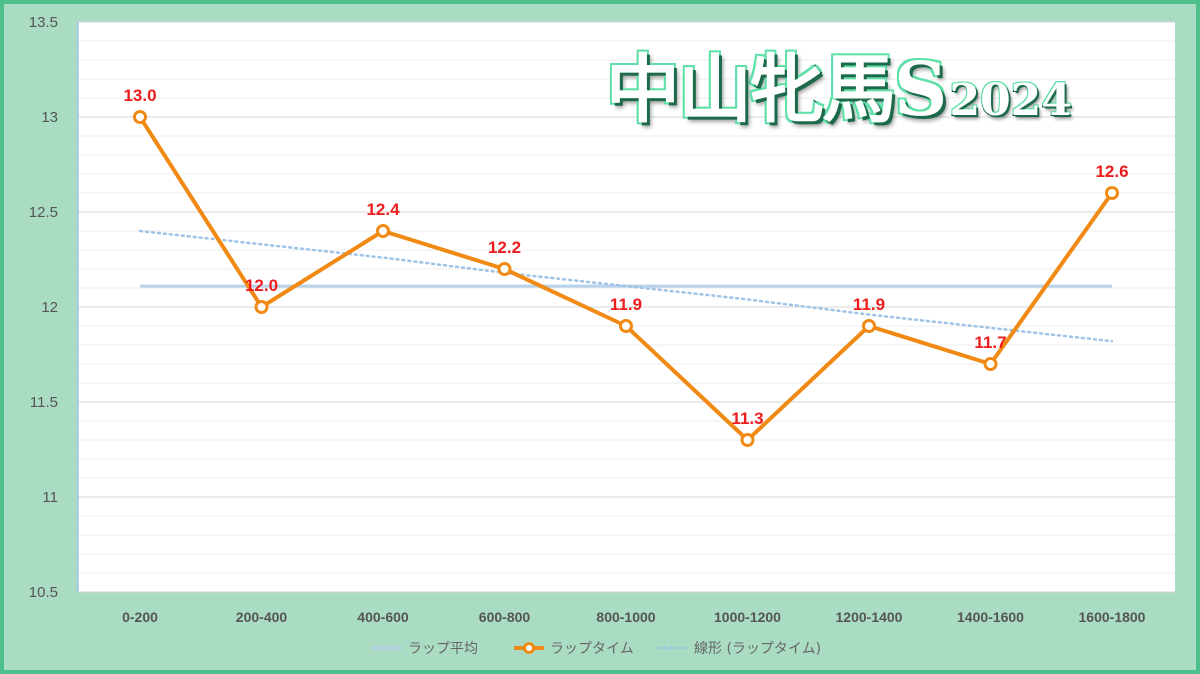 The height and width of the screenshot is (674, 1200). I want to click on legend: ラップ平均 ラップタイム 線形 (ラップタイム), so click(596, 649).